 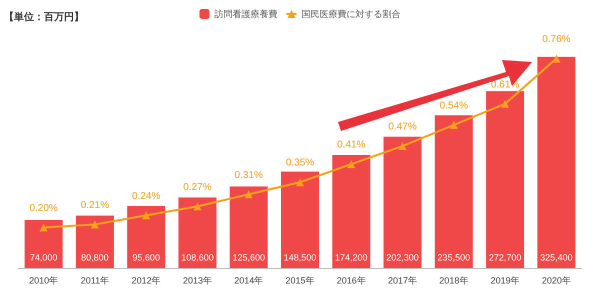 What do you see at coordinates (556, 281) in the screenshot?
I see `x-tick-label: 2020年` at bounding box center [556, 281].